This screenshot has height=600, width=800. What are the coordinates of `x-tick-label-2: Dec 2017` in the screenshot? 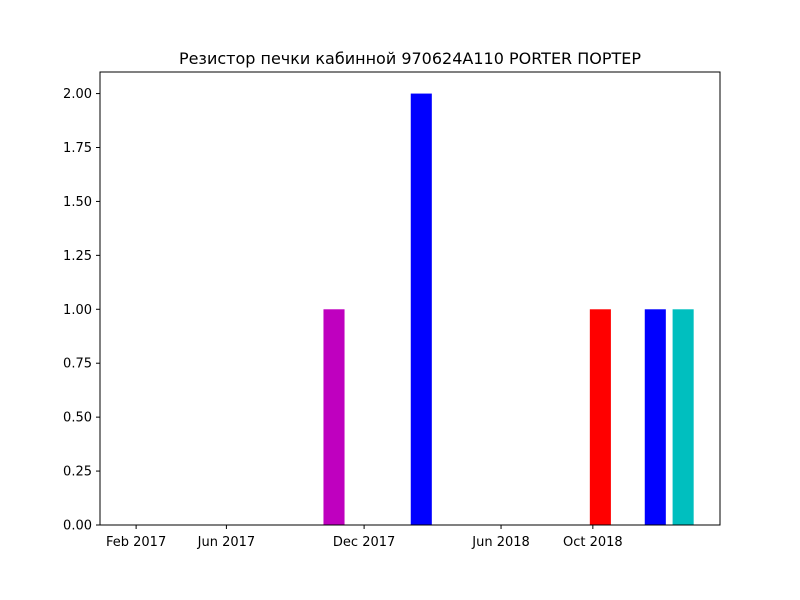 It's located at (364, 542).